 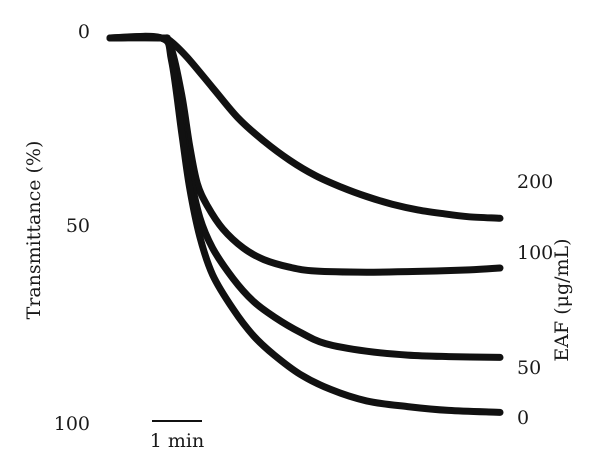 I want to click on y-tick-0: 0, so click(x=84, y=32).